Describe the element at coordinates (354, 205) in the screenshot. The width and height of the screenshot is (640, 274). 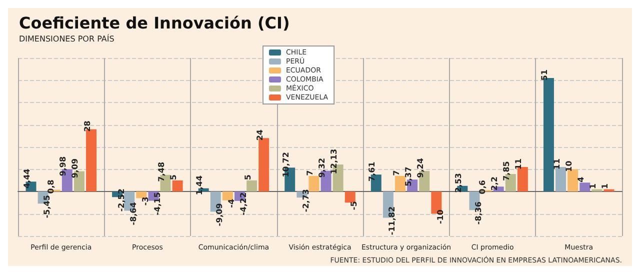
I see `data-label: -5` at that location.